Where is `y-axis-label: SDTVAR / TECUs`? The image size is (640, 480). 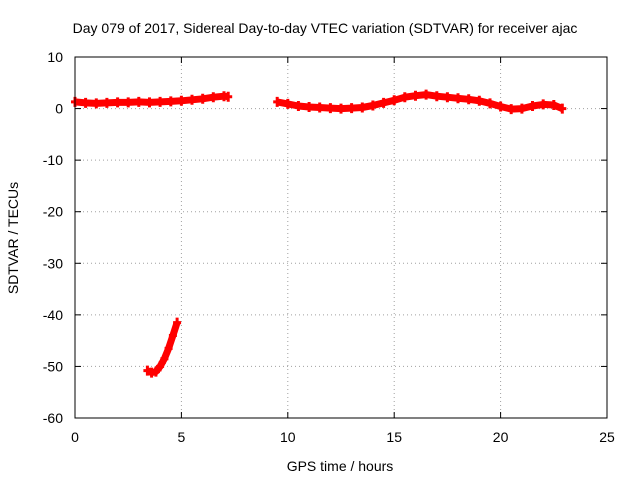 y-axis-label: SDTVAR / TECUs is located at coordinates (13, 238).